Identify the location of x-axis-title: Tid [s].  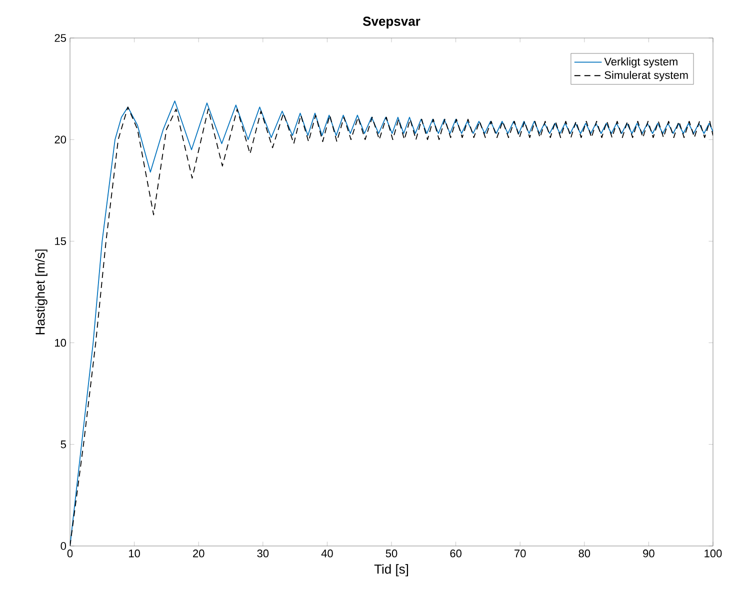
(391, 570).